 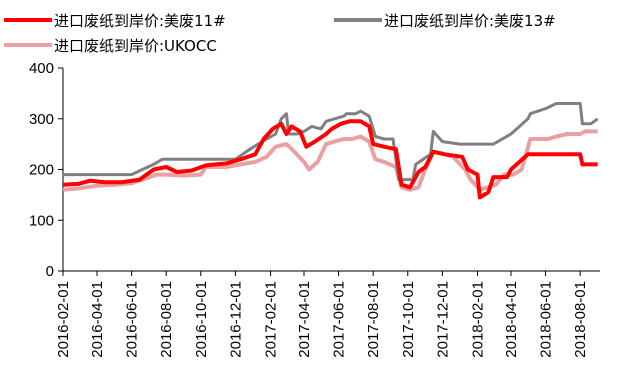 What do you see at coordinates (41, 119) in the screenshot?
I see `y-tick-label: 300` at bounding box center [41, 119].